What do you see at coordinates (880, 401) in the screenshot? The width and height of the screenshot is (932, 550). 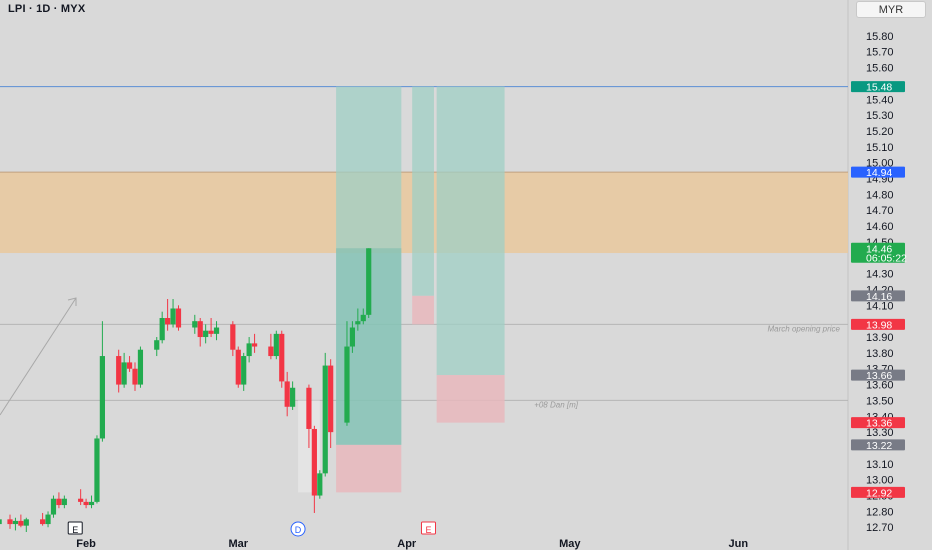 I see `y-tick-label: 13.50` at bounding box center [880, 401].